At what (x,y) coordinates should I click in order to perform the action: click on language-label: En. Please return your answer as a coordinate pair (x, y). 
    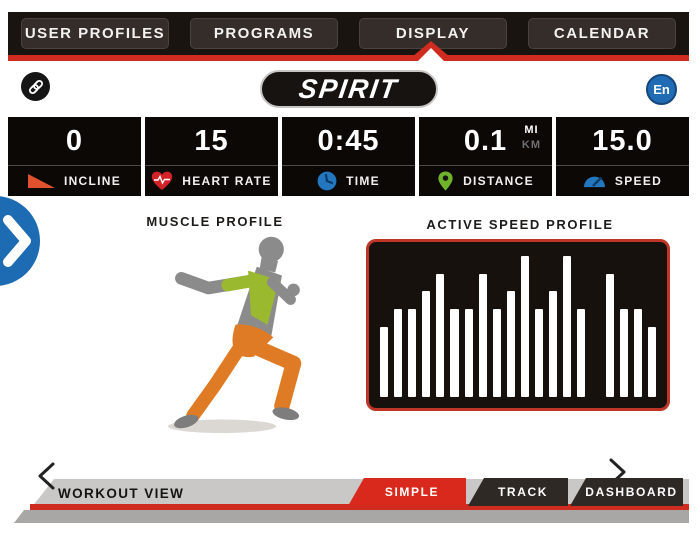
    Looking at the image, I should click on (661, 89).